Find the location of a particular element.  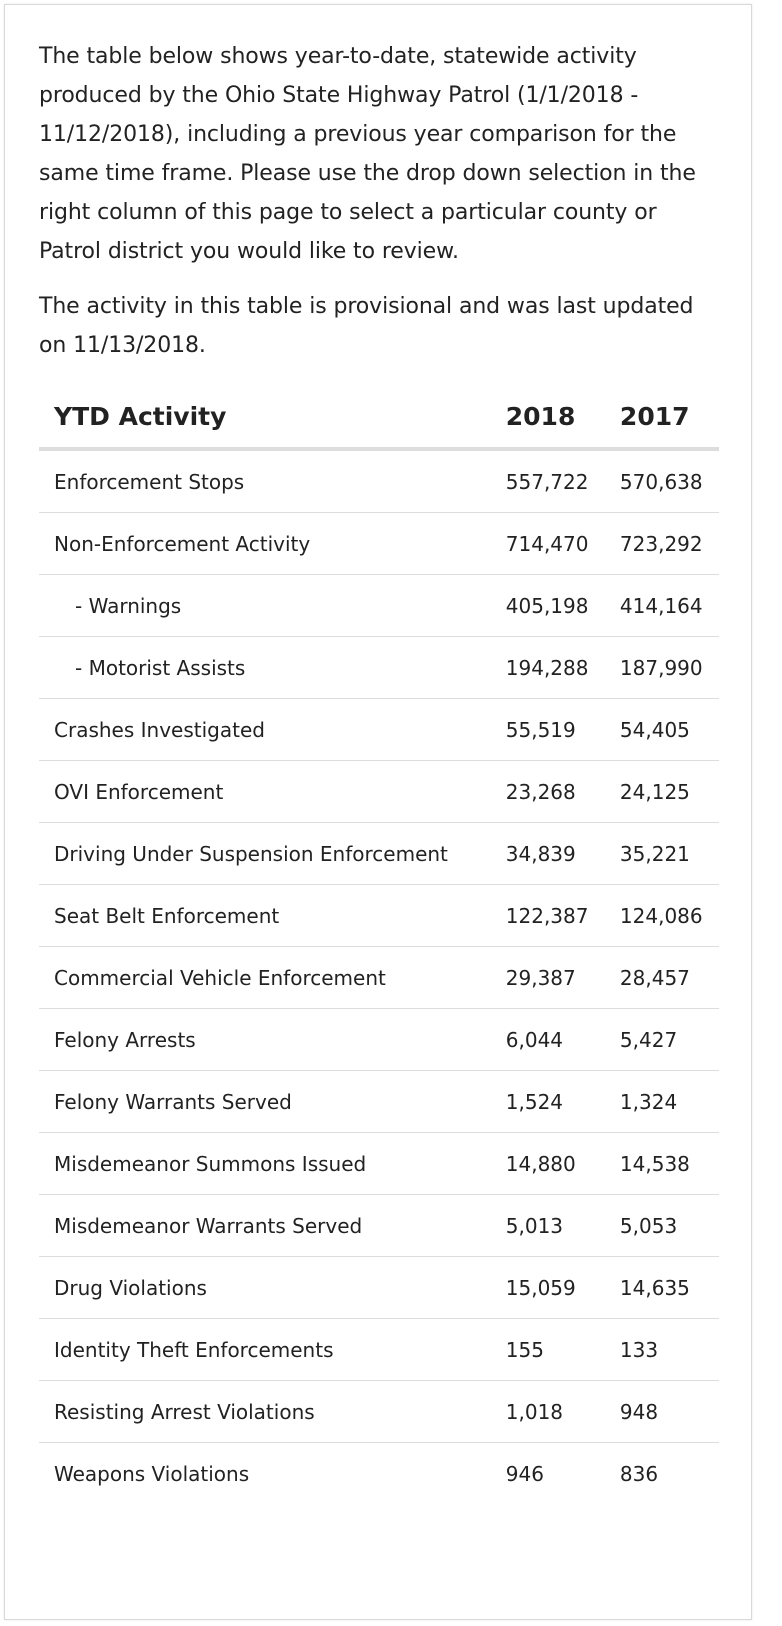

row-label: Identity Theft Enforcements is located at coordinates (272, 1349).